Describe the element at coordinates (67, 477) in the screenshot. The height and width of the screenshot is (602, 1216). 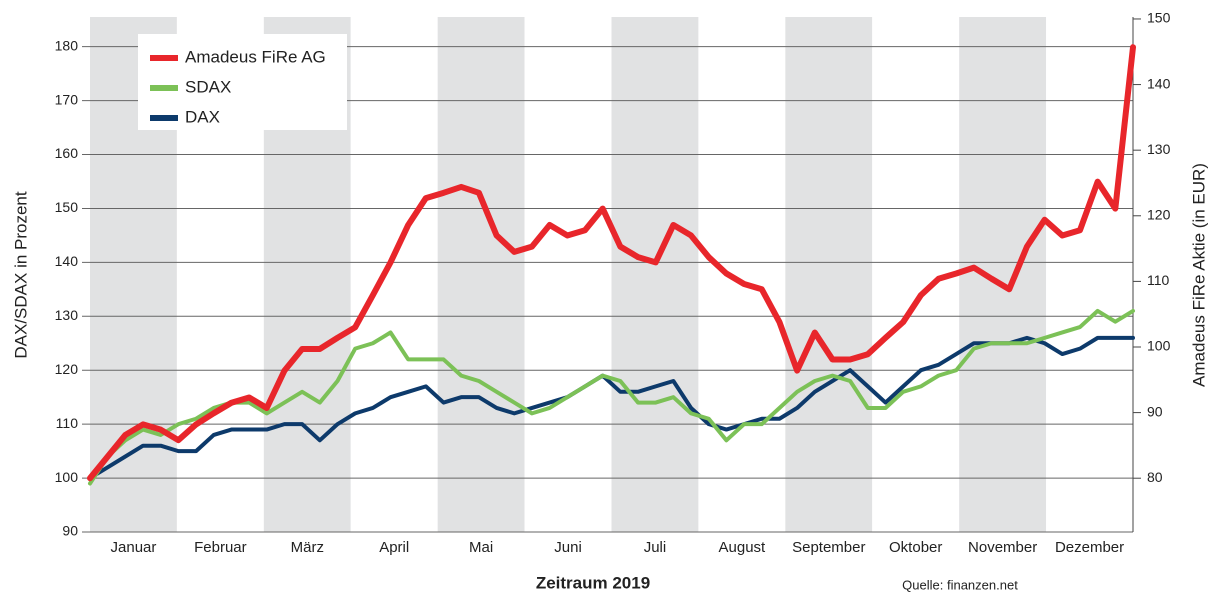
I see `y-tick-label: 100` at that location.